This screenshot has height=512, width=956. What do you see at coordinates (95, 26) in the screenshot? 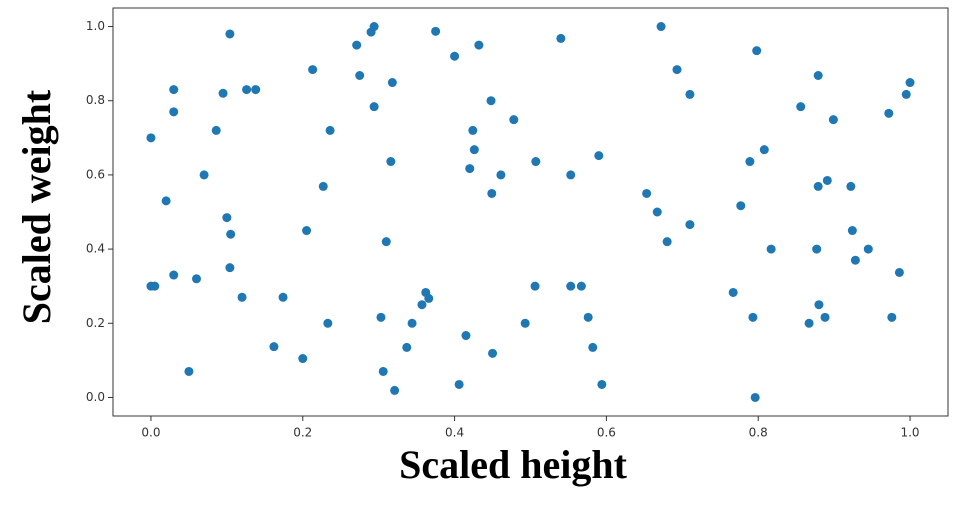
I see `y-tick-label: 1.0` at bounding box center [95, 26].